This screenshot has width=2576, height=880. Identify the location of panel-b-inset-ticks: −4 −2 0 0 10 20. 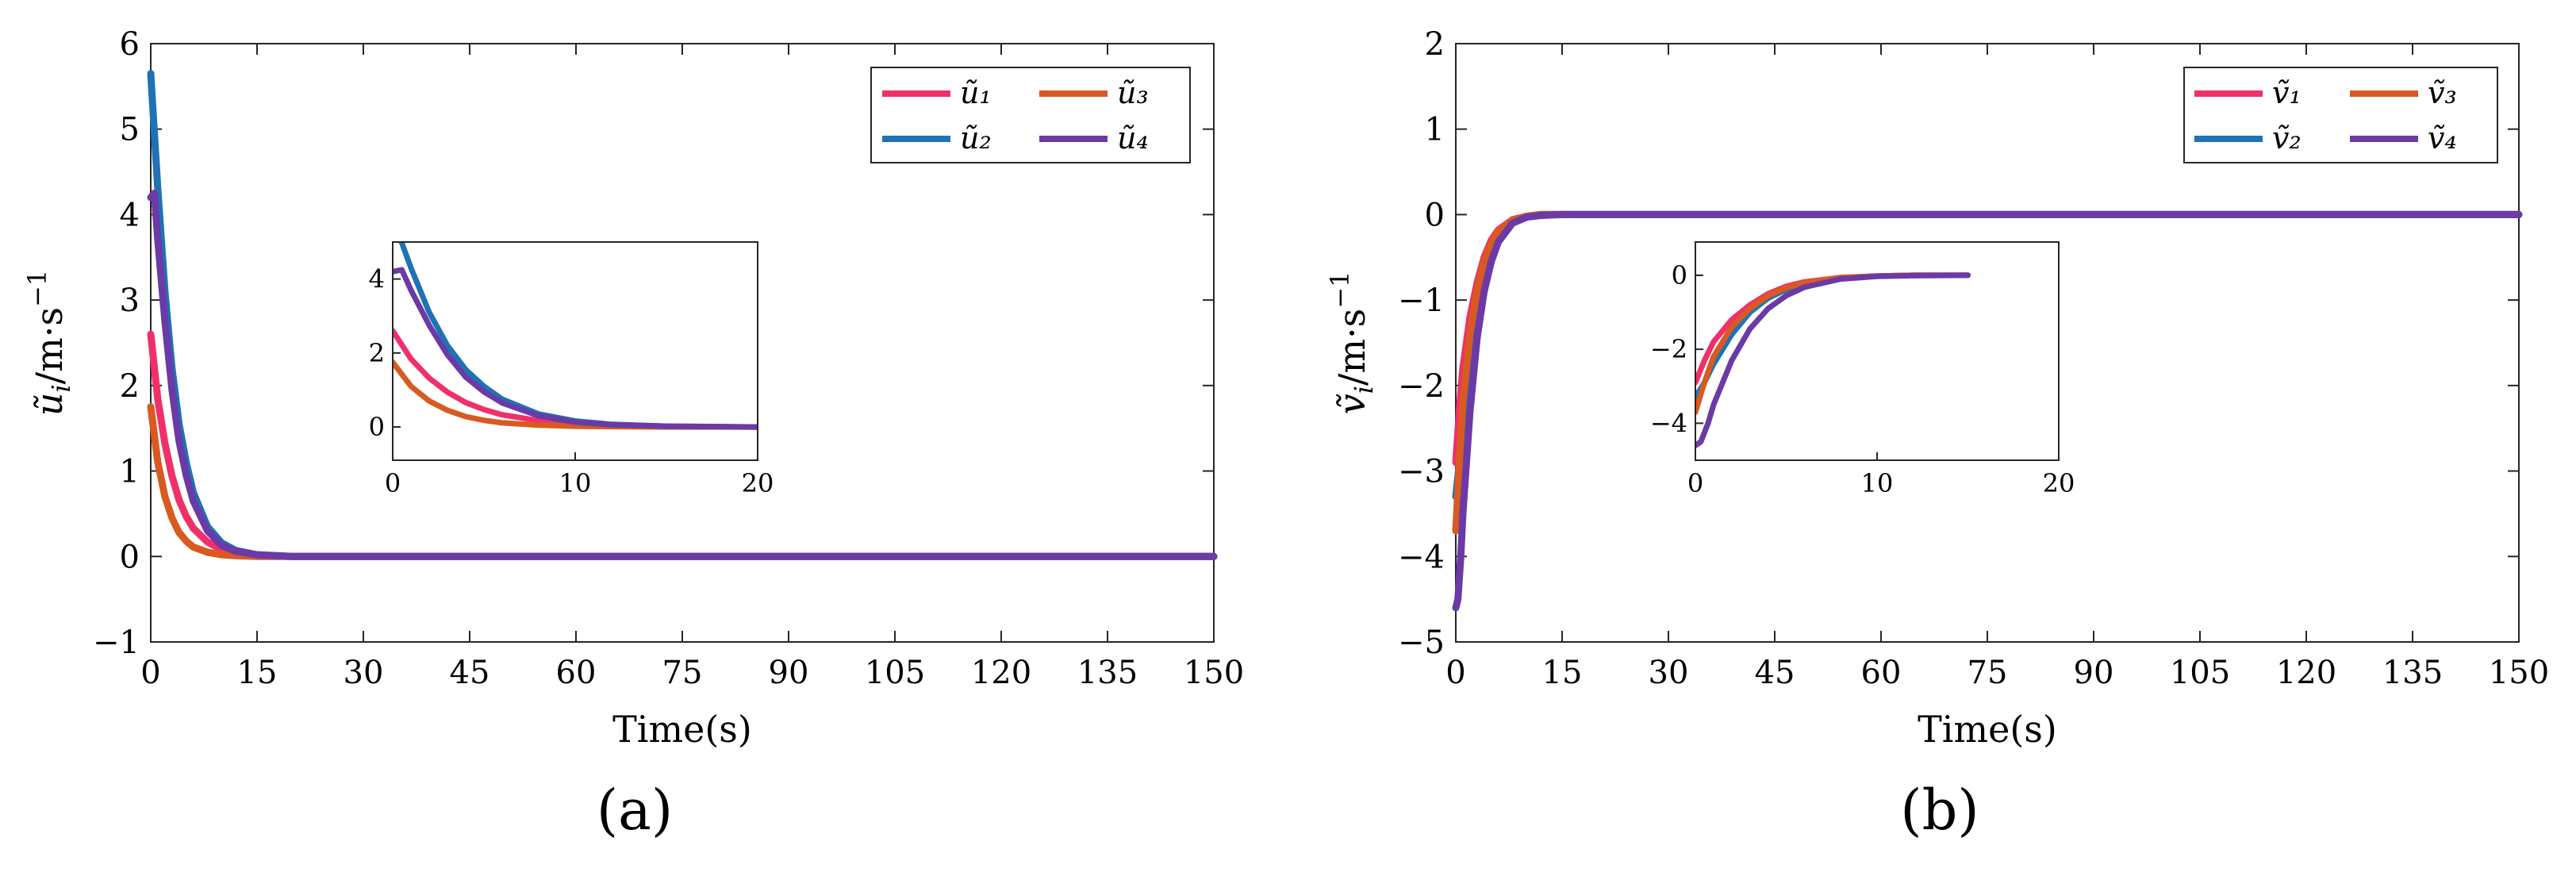
(1862, 379).